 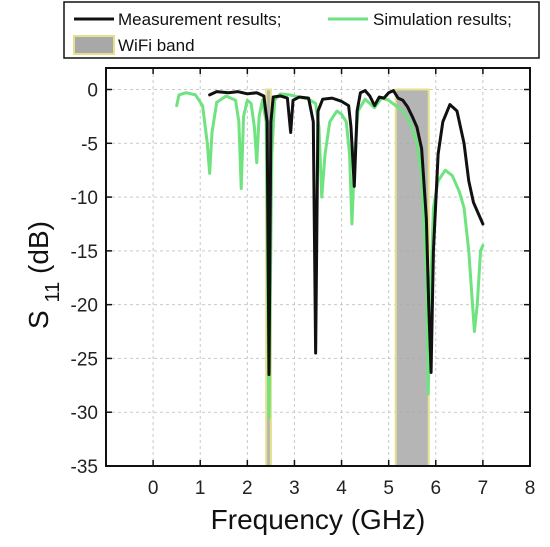 I want to click on legend-box, so click(x=301, y=30).